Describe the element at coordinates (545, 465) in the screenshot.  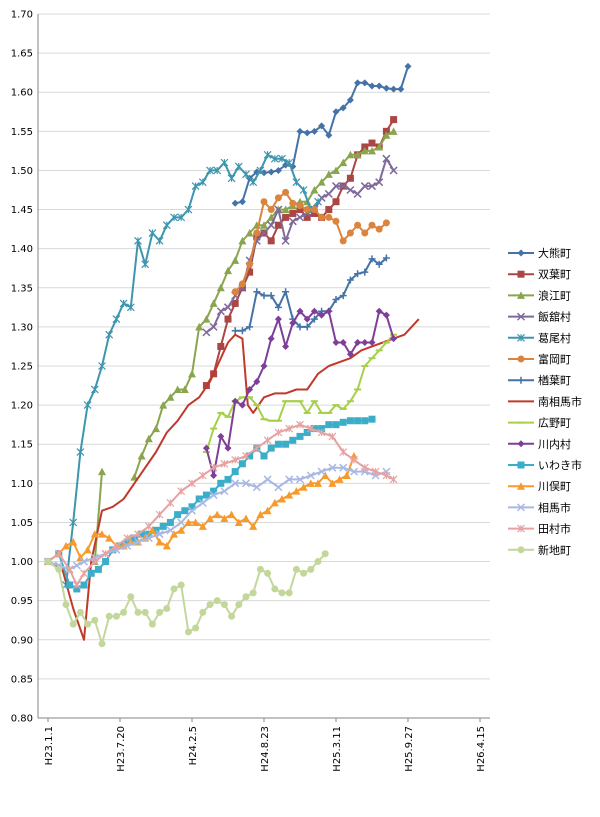
I see `legend-item: いわき市` at that location.